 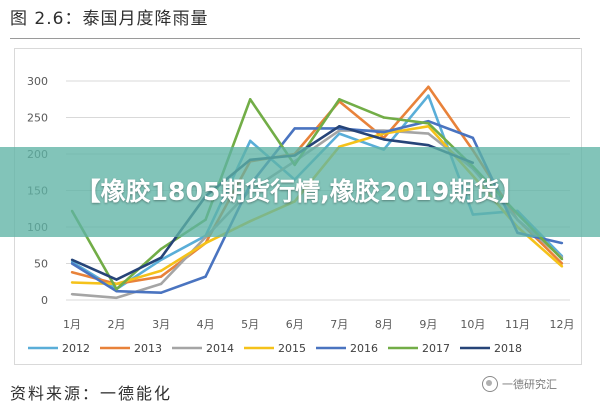 I want to click on x-tick-label: 7月, so click(x=339, y=324).